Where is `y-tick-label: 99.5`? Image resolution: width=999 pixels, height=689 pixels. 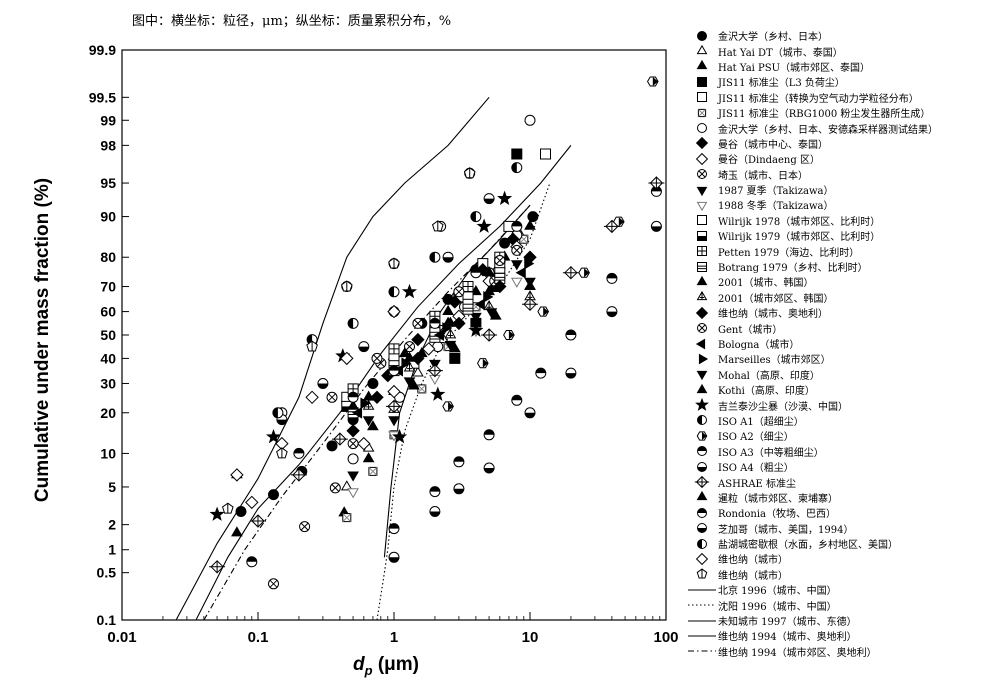 y-tick-label: 99.5 is located at coordinates (102, 97).